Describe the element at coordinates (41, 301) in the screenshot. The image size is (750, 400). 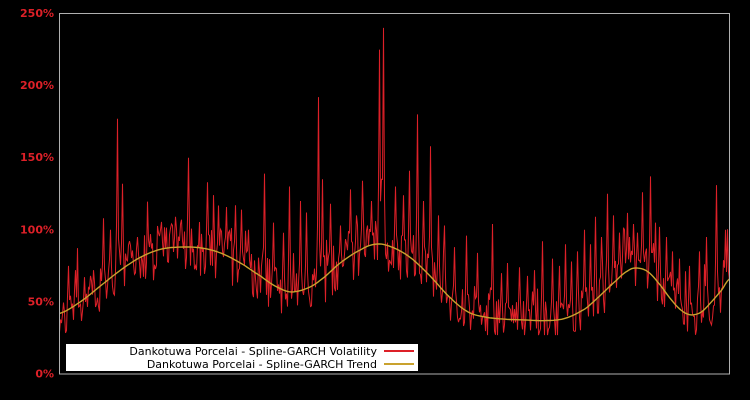
I see `y-tick-label: 50%` at that location.